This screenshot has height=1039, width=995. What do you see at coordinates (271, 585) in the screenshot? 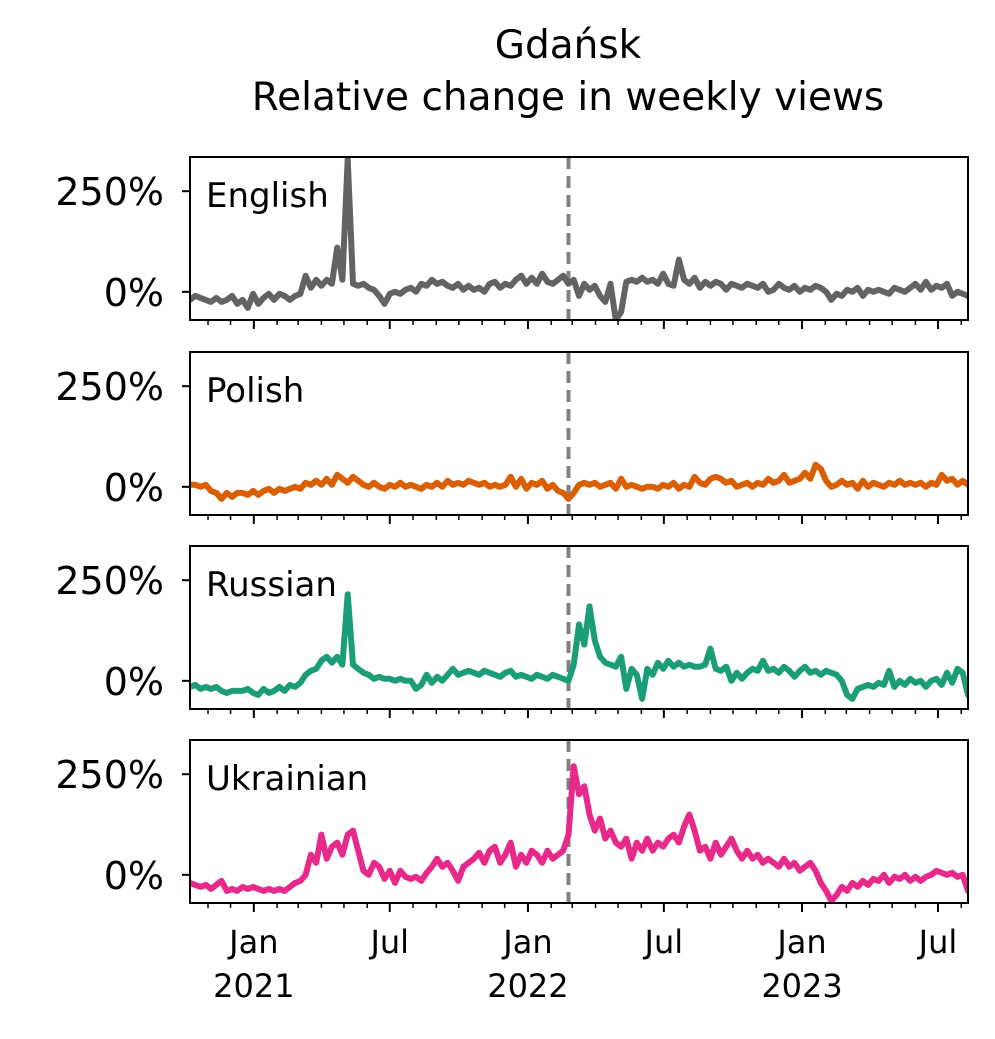
I see `panel-label: Russian` at bounding box center [271, 585].